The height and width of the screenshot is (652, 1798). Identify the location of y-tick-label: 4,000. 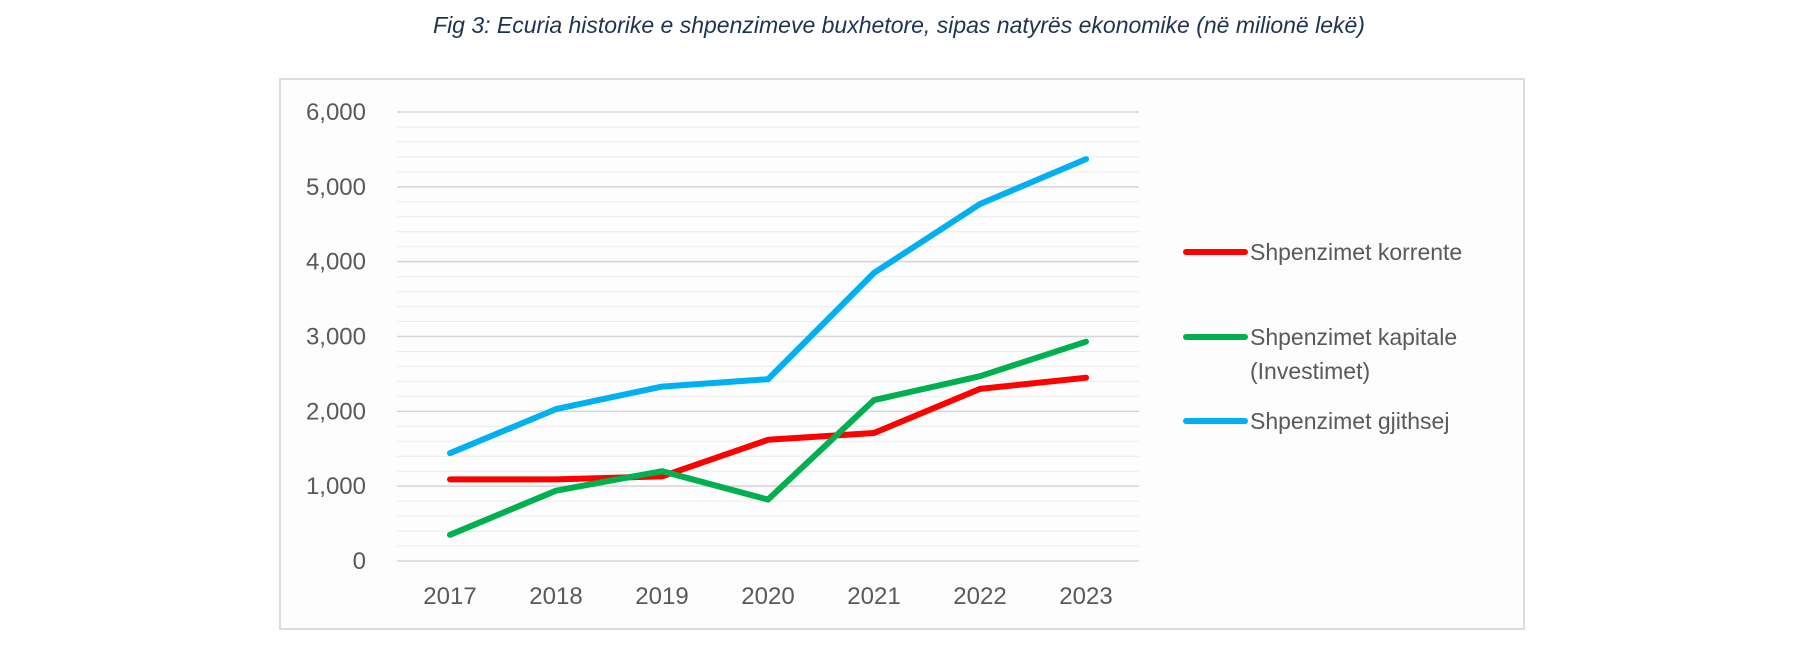
(336, 262).